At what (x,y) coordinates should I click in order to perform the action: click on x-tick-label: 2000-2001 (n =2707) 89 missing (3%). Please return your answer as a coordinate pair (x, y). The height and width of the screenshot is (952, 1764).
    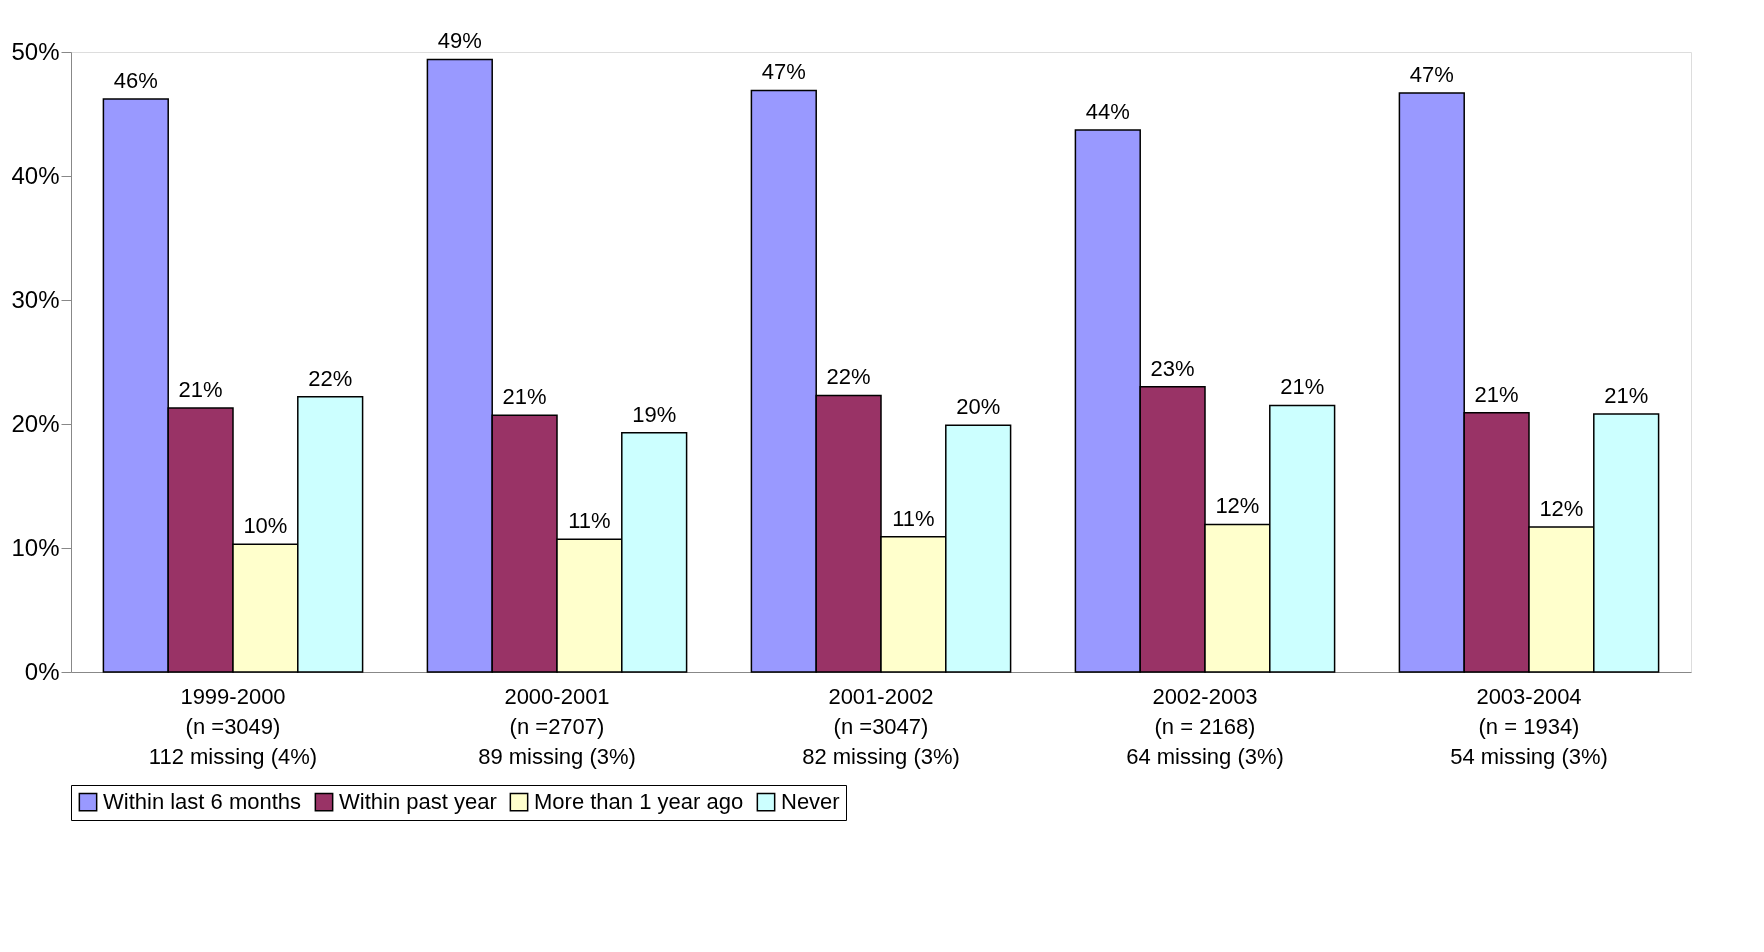
    Looking at the image, I should click on (557, 726).